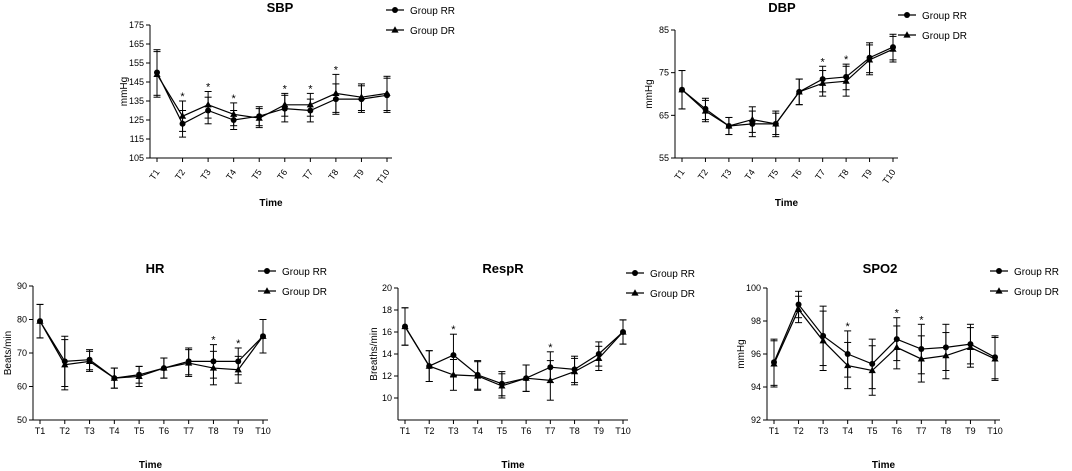 This screenshot has width=1072, height=471. What do you see at coordinates (880, 268) in the screenshot?
I see `chart-title: SPO2` at bounding box center [880, 268].